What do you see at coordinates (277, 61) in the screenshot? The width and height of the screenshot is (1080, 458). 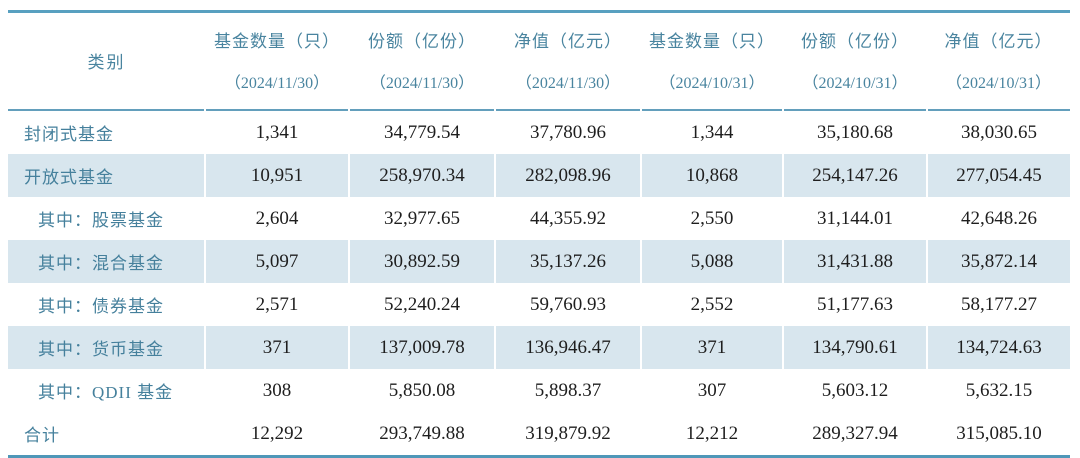 I see `column-header-fund-count-nov: 基金数量（只） （2024/11/30）` at bounding box center [277, 61].